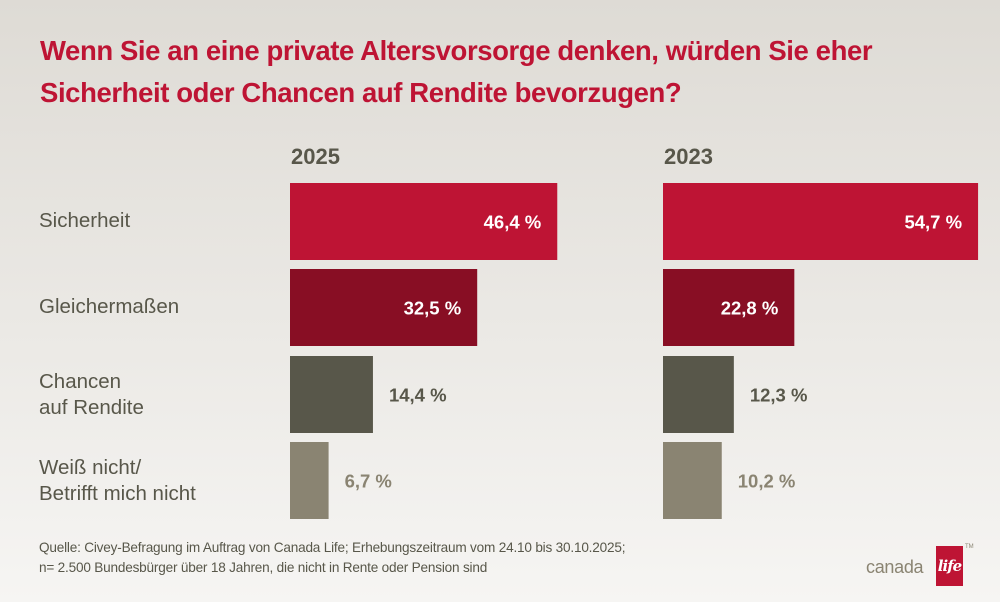 The height and width of the screenshot is (602, 1000). What do you see at coordinates (513, 222) in the screenshot?
I see `data-label-2025-1: 46,4 %` at bounding box center [513, 222].